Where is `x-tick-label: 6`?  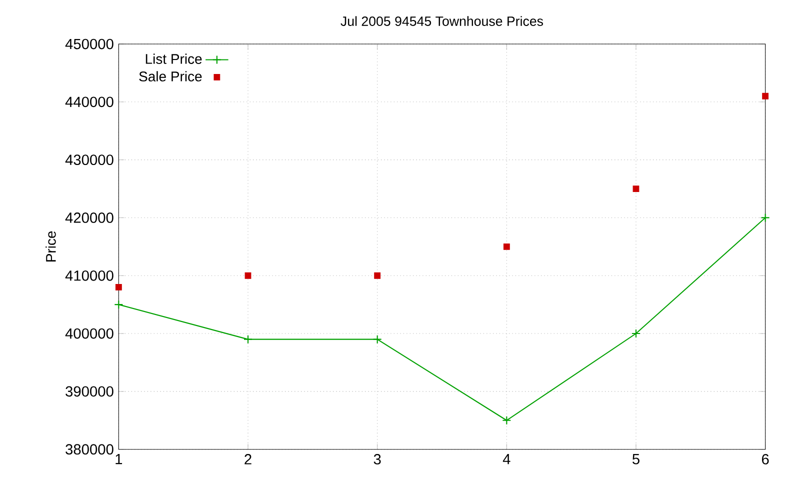
x-tick-label: 6 is located at coordinates (765, 459).